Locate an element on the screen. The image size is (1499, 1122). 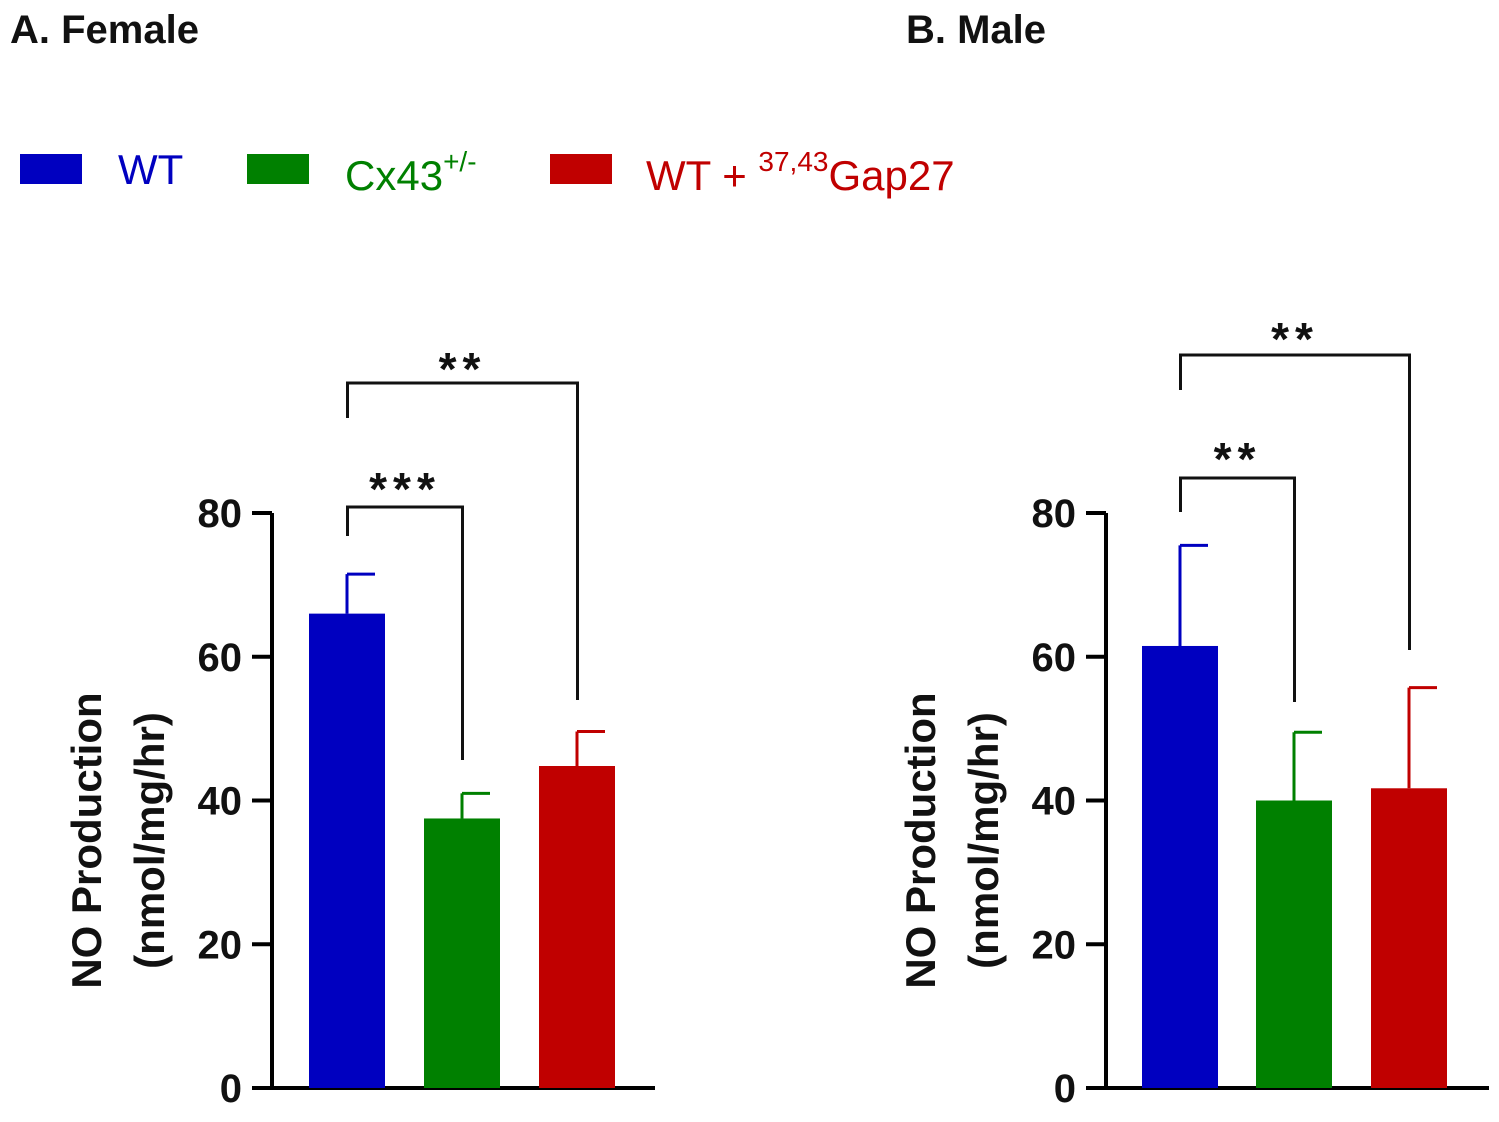
legend-label-cx43: Cx43+/- is located at coordinates (411, 172).